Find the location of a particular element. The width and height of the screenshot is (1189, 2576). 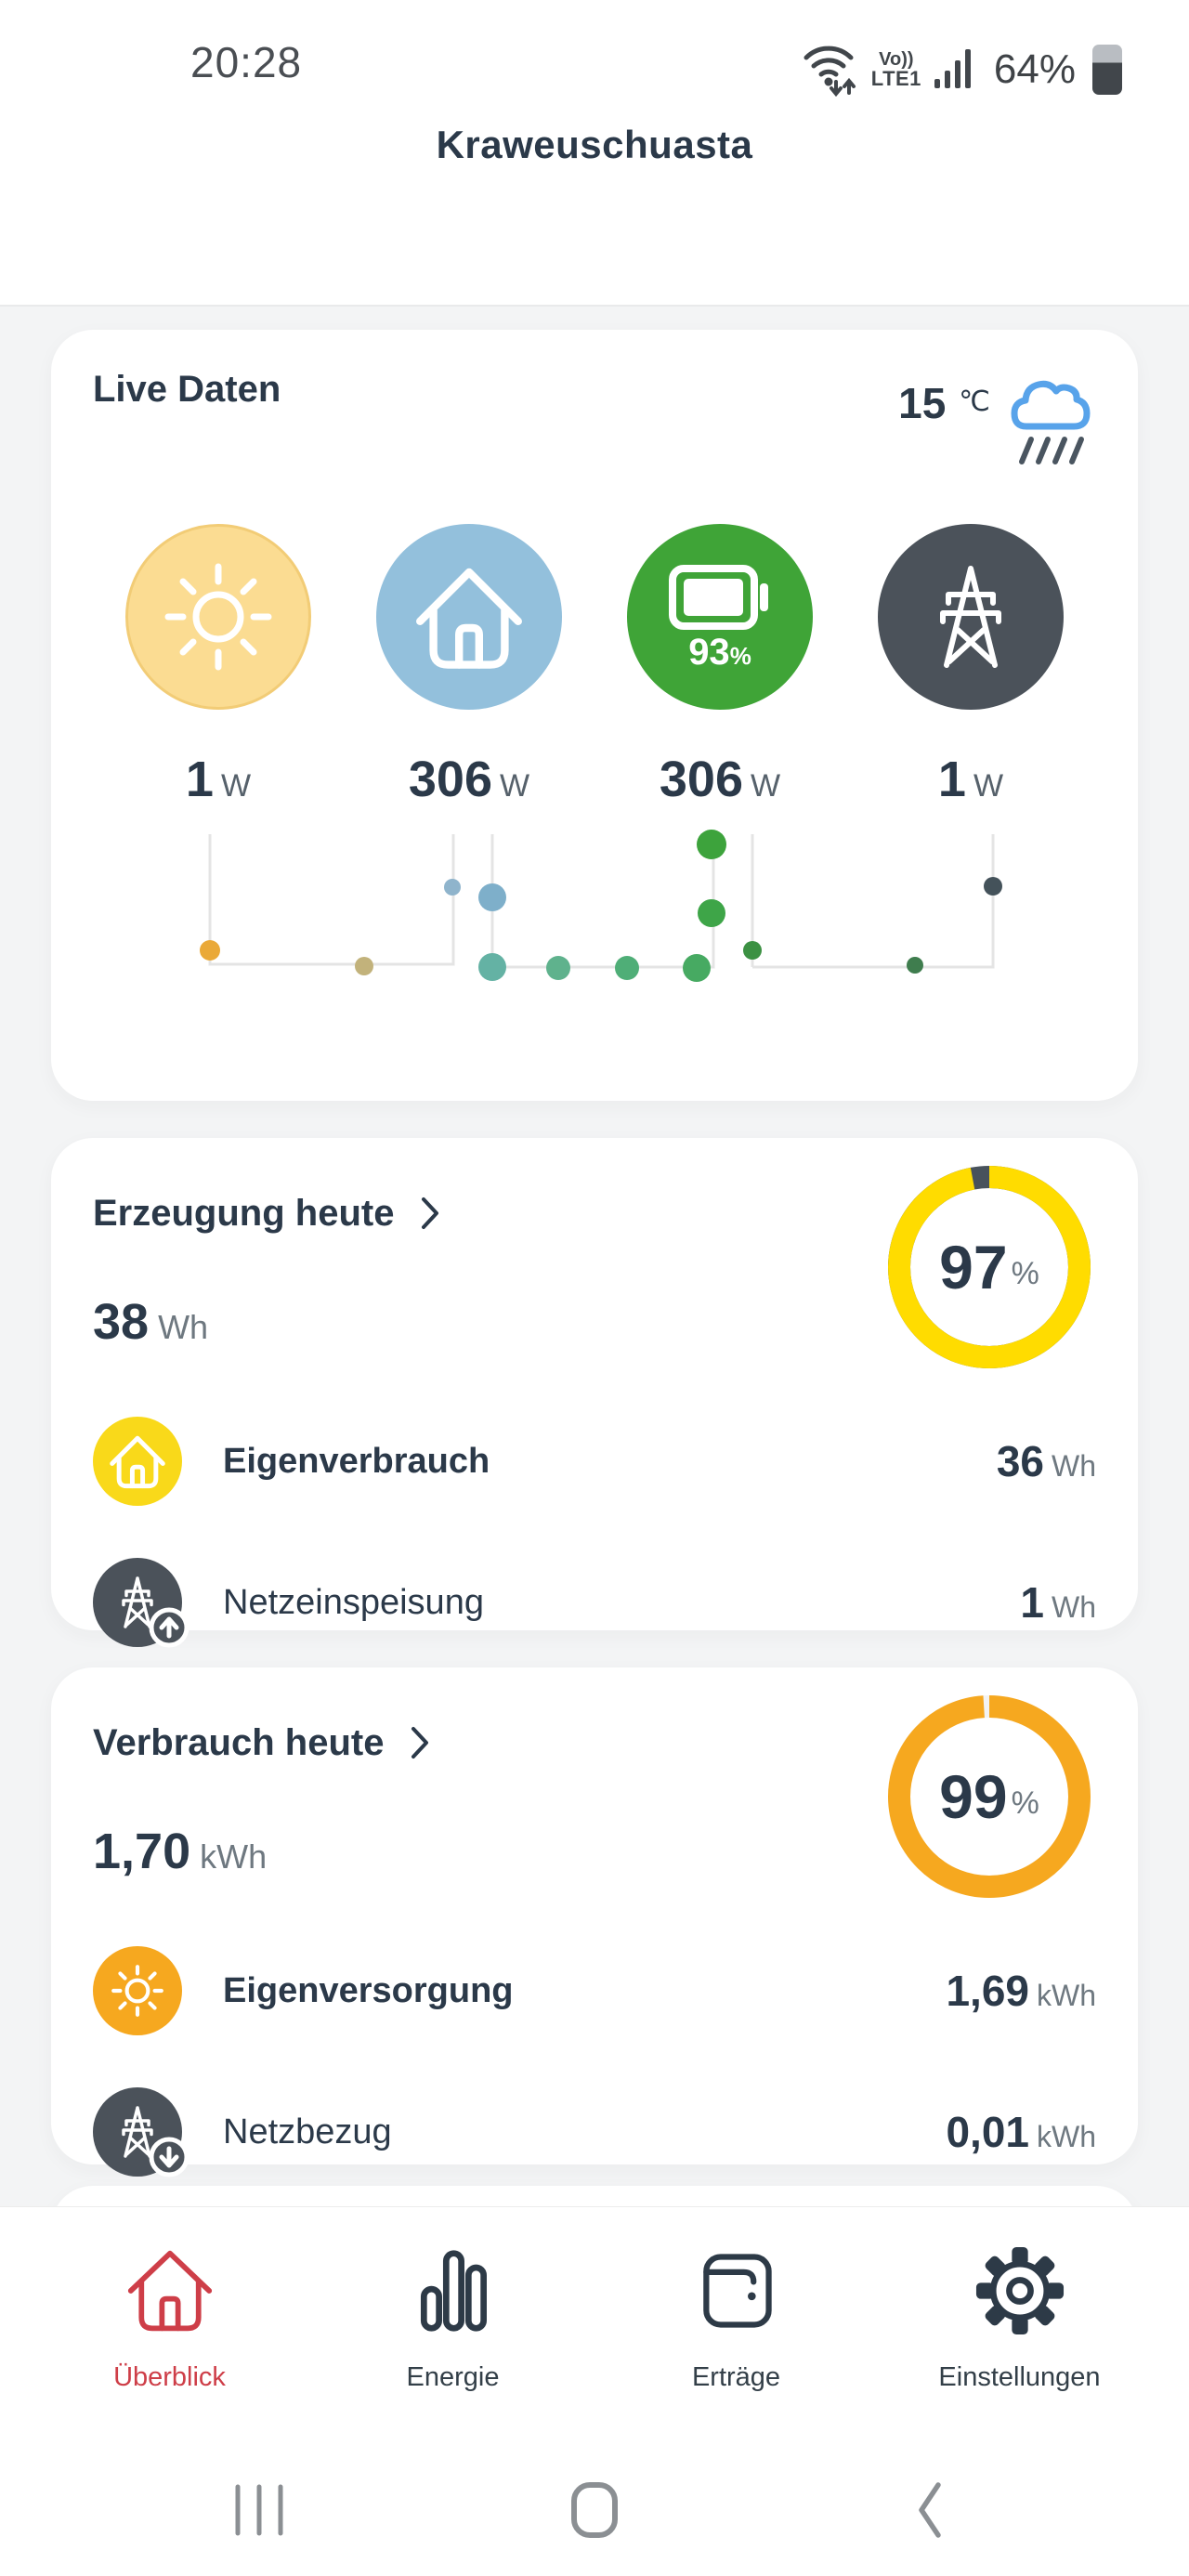

house-power-value: 306 W is located at coordinates (469, 779).